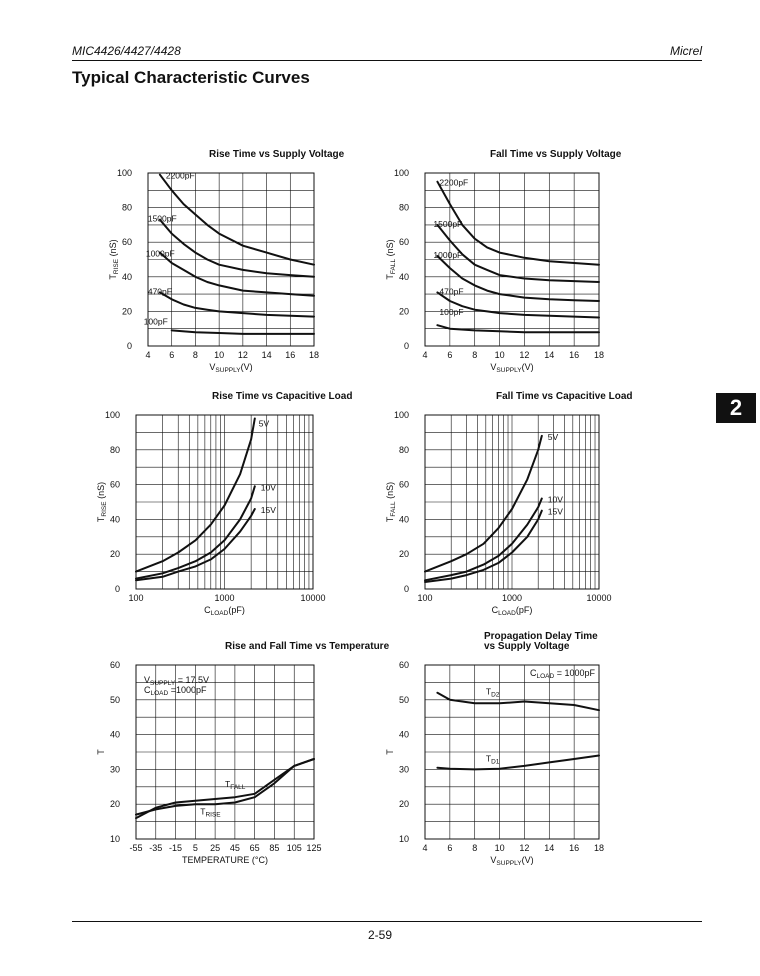  I want to click on series-line-tfall, so click(225, 789).